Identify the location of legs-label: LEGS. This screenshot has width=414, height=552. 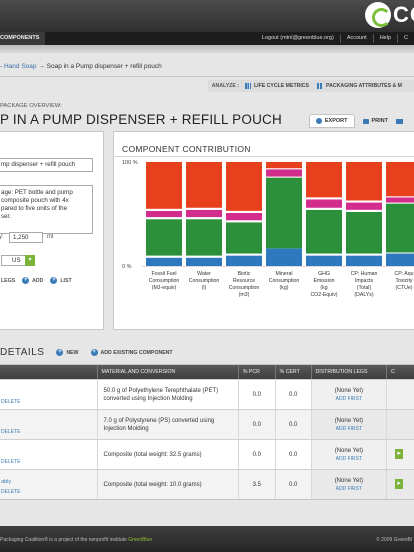
(8, 280).